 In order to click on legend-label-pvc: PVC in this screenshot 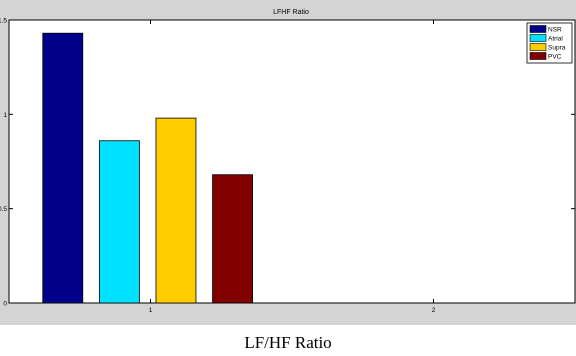, I will do `click(555, 57)`.